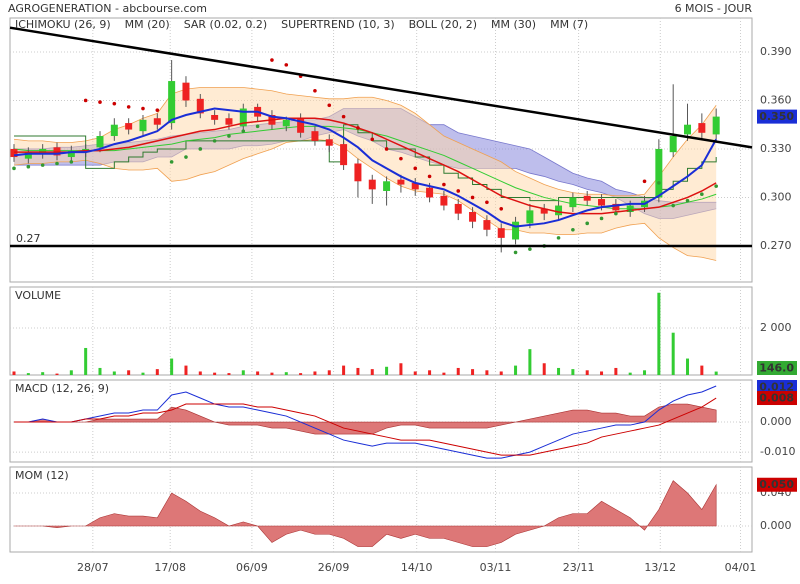 The image size is (800, 584). Describe the element at coordinates (579, 567) in the screenshot. I see `x-tick-label: 23/11` at that location.